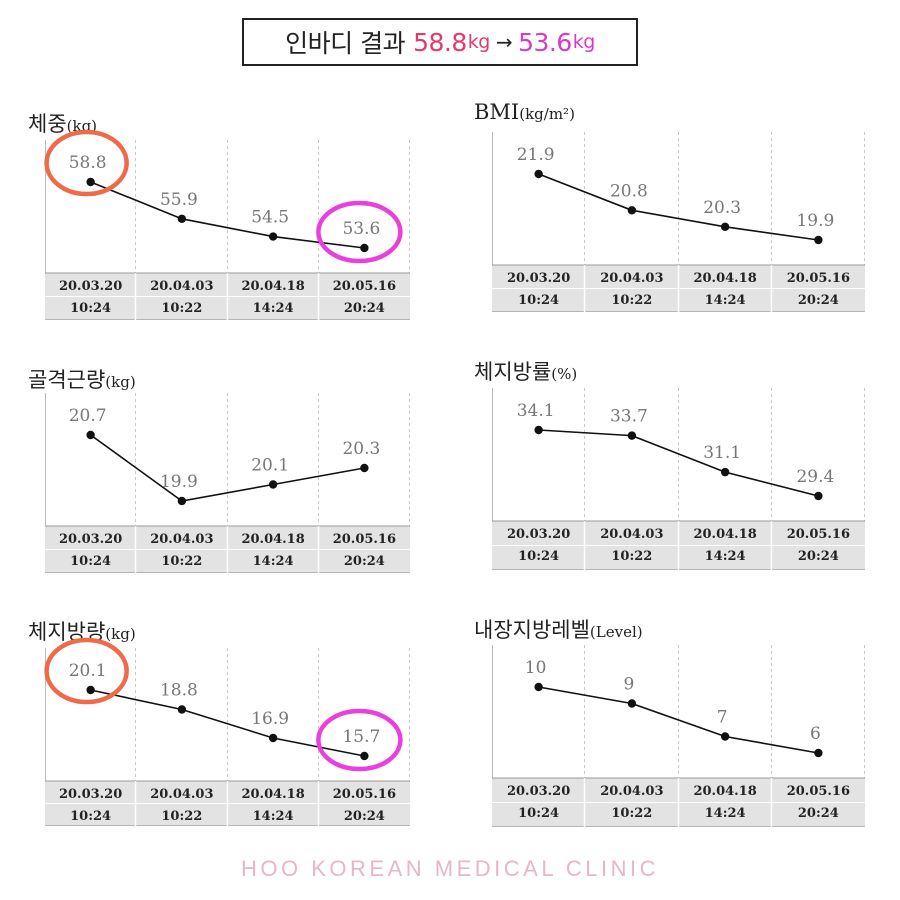 The image size is (900, 900). I want to click on end-weight-value: 53.6, so click(545, 42).